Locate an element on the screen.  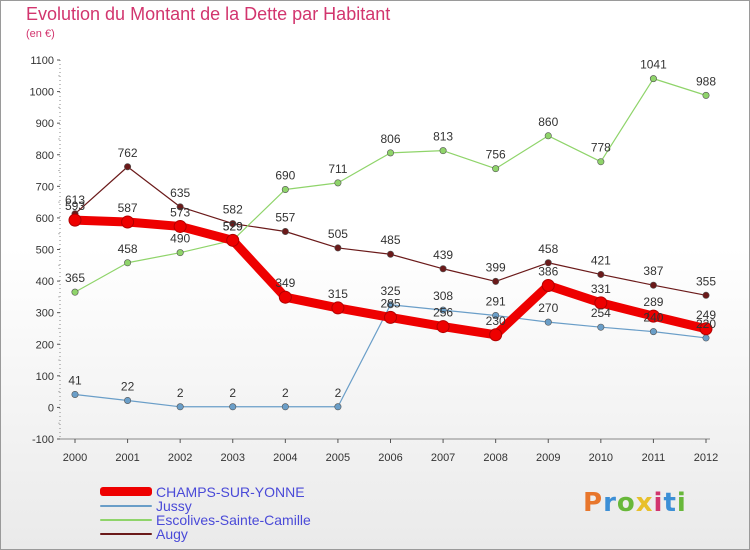
y-tick-label: 1000 is located at coordinates (42, 93).